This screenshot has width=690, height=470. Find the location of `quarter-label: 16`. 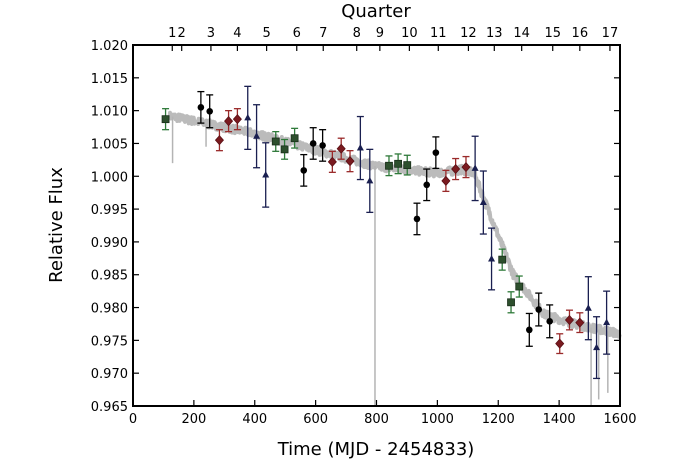

quarter-label: 16 is located at coordinates (580, 33).